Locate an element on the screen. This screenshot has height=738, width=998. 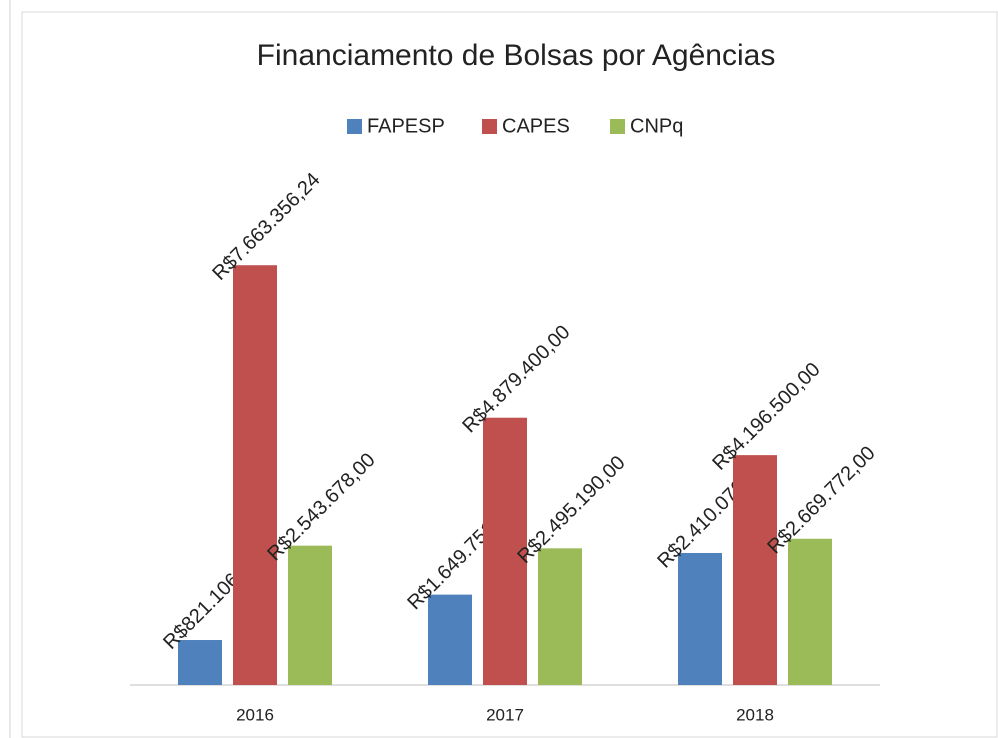
legend-label: CAPES is located at coordinates (536, 126).